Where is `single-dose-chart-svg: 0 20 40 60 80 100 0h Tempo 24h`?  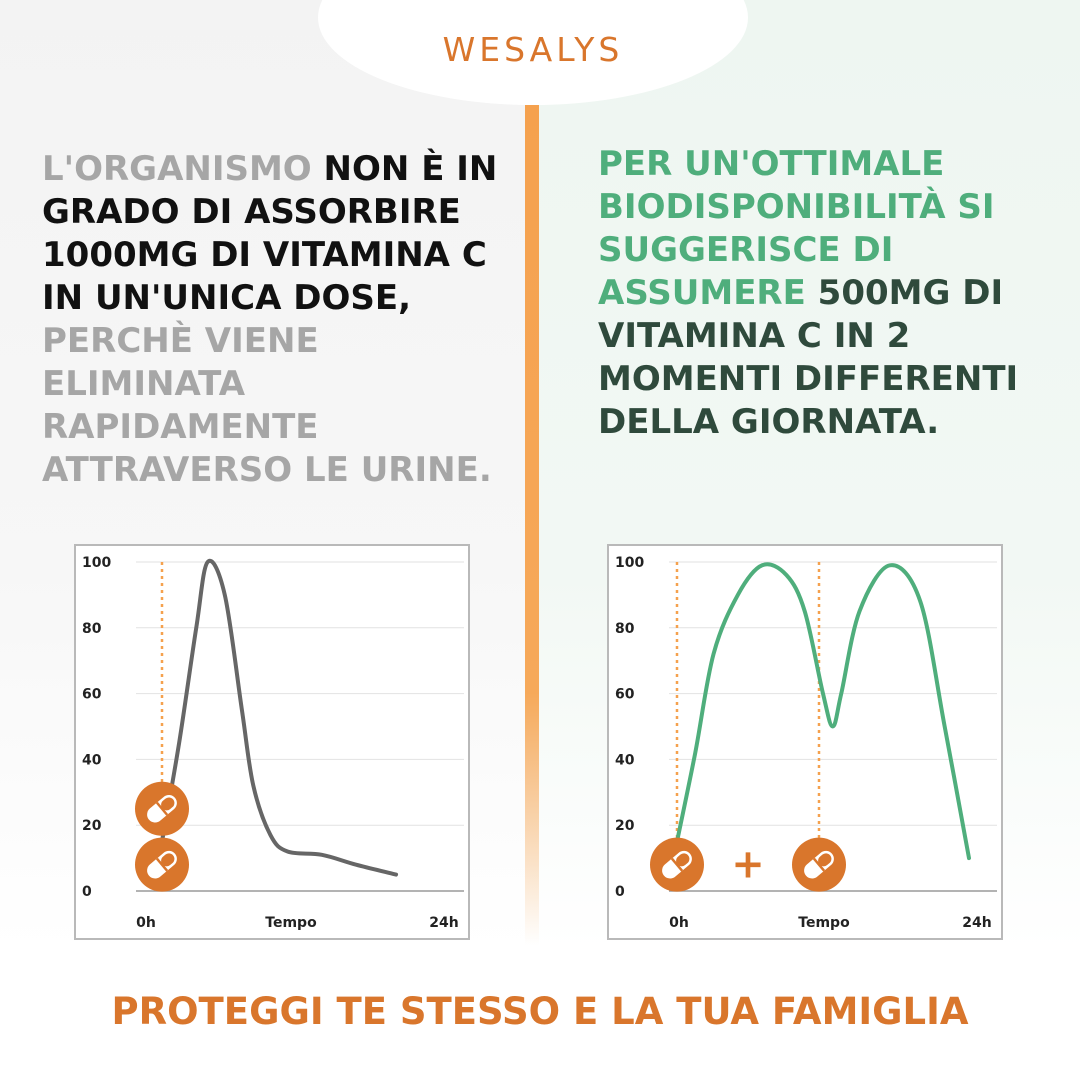
single-dose-chart-svg: 0 20 40 60 80 100 0h Tempo 24h is located at coordinates (273, 743).